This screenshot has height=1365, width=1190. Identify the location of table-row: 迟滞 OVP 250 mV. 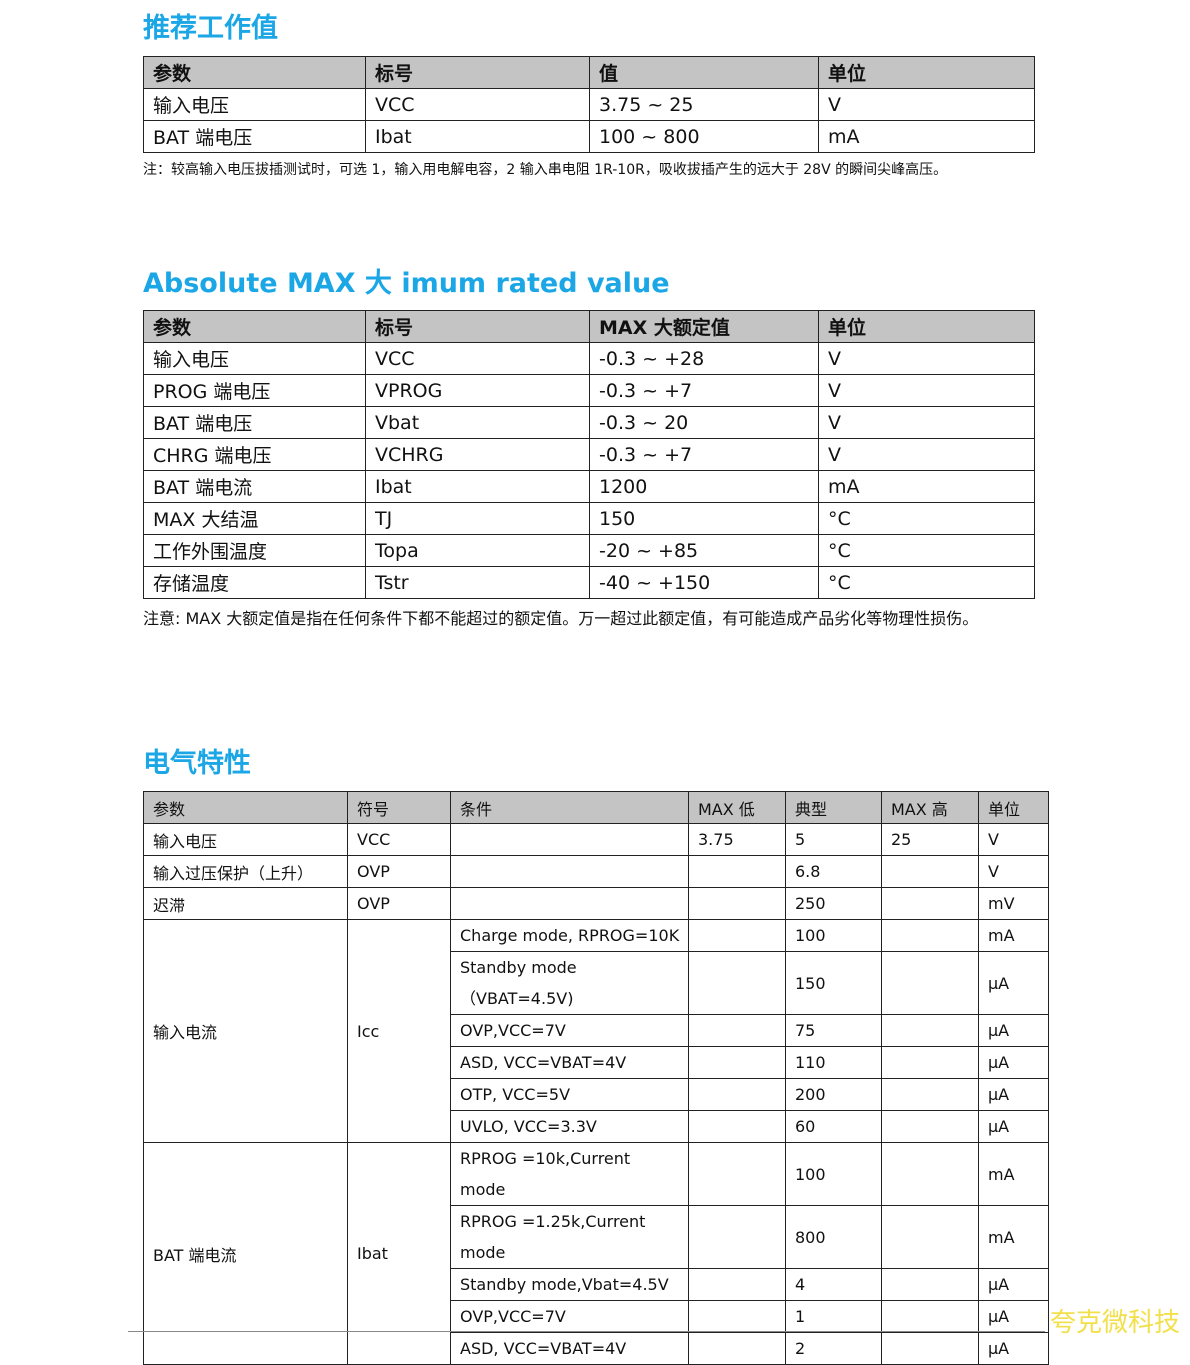
(596, 903).